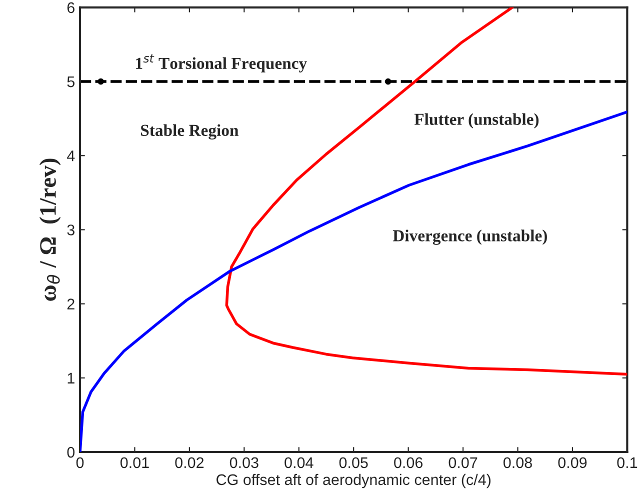 The image size is (640, 494). I want to click on x-tick-label: 0.06, so click(408, 462).